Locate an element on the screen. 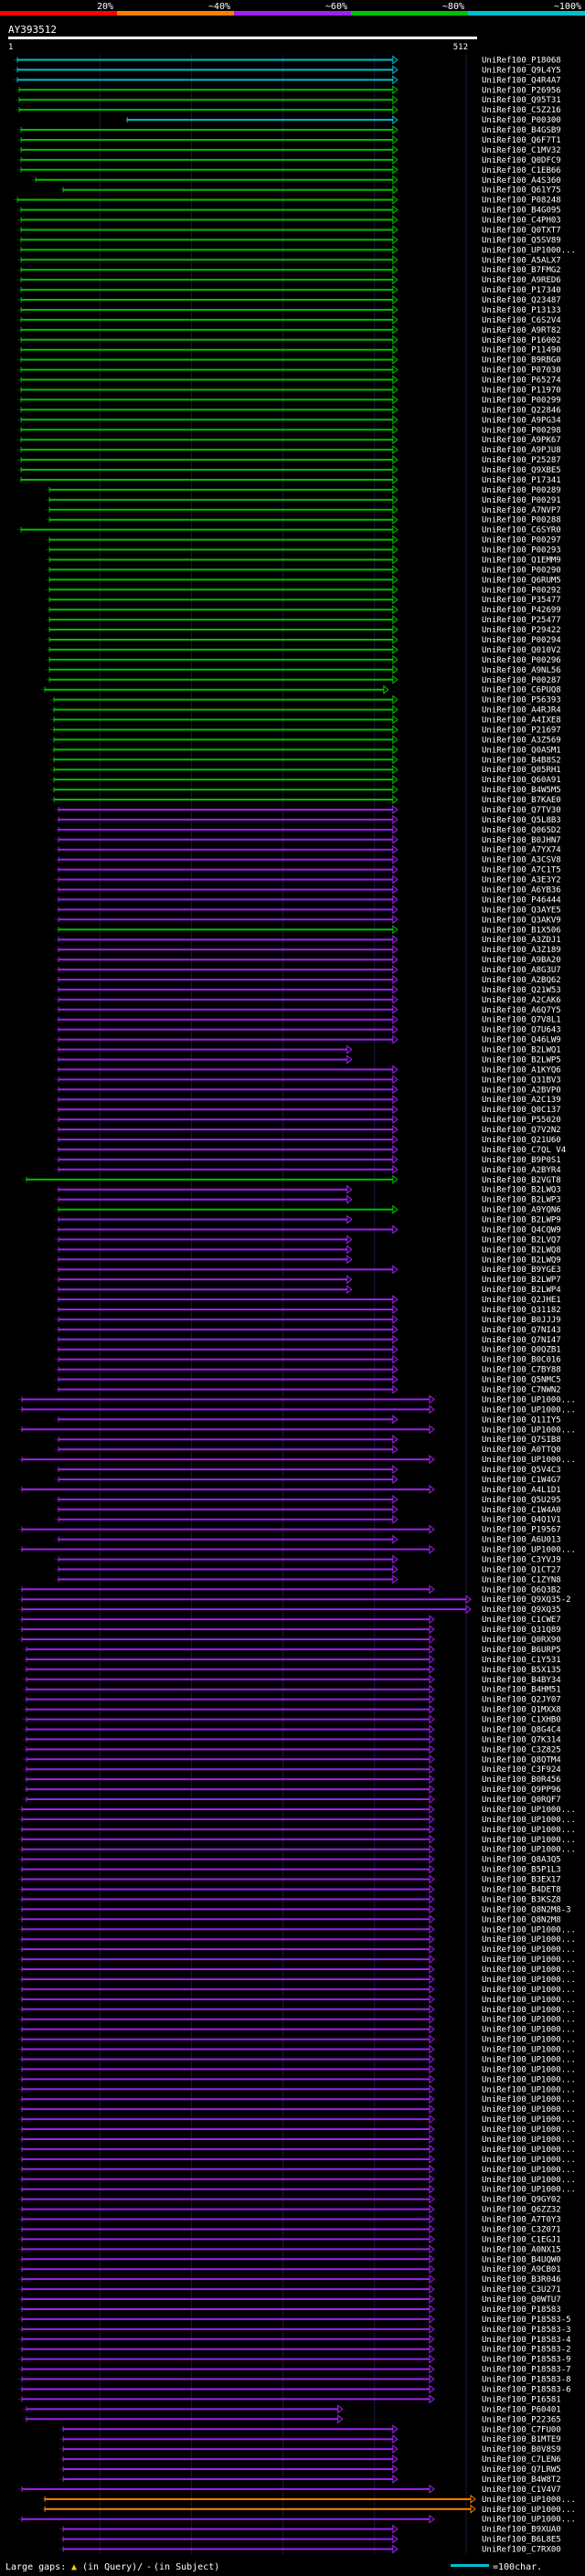  hit-label: UniRef100_B9RBG0 is located at coordinates (521, 361).